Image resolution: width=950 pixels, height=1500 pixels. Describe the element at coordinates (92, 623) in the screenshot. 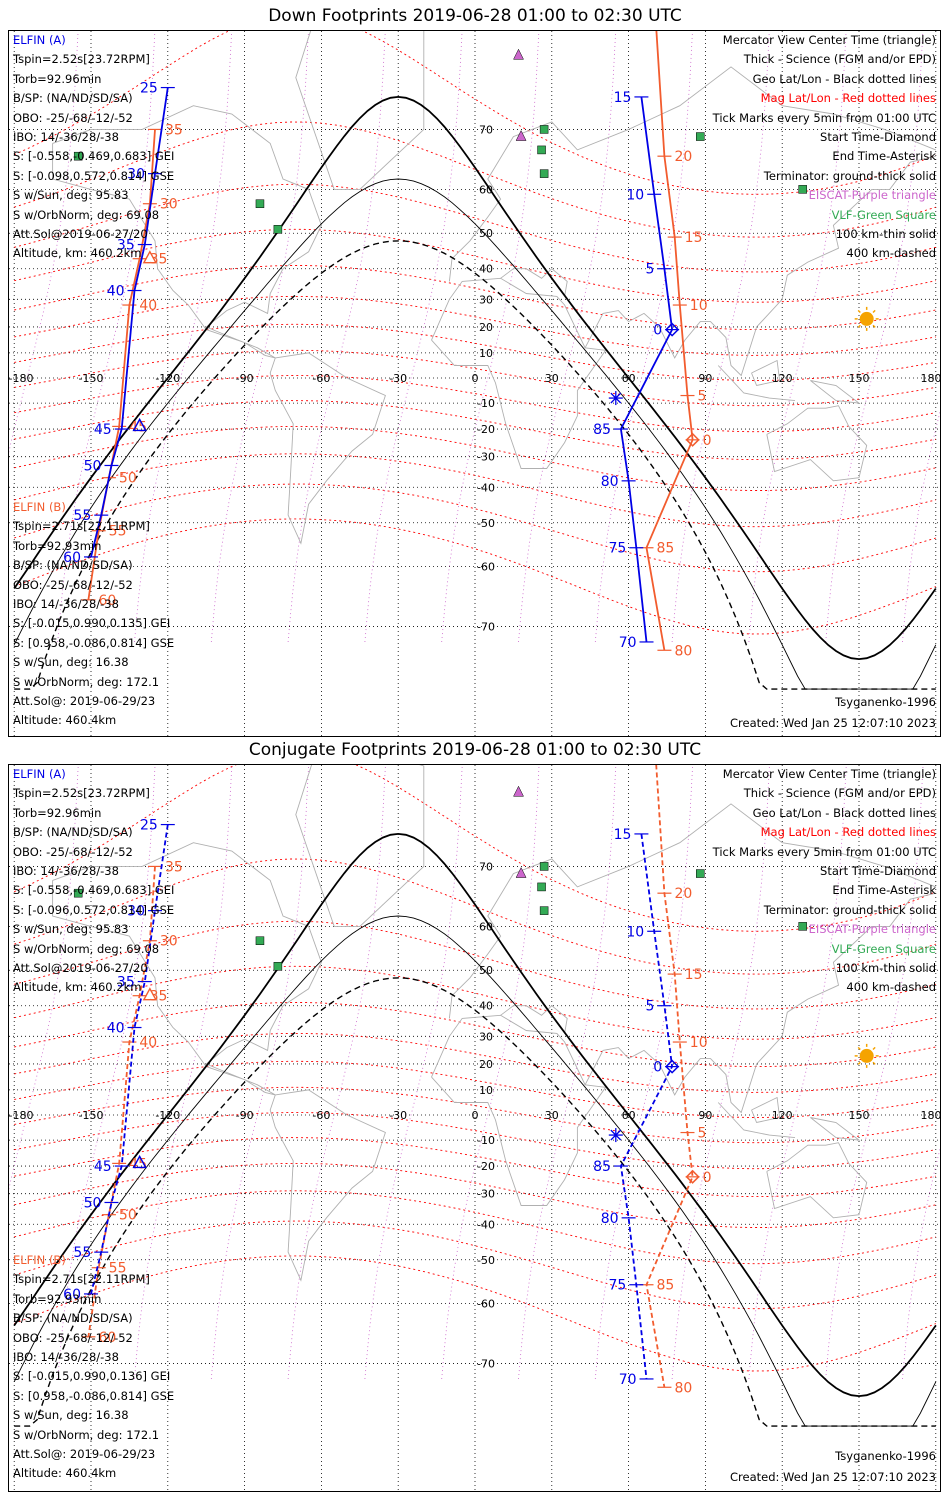

I see `info-line: S: [-0.015,0.990,0.135] GEI` at that location.